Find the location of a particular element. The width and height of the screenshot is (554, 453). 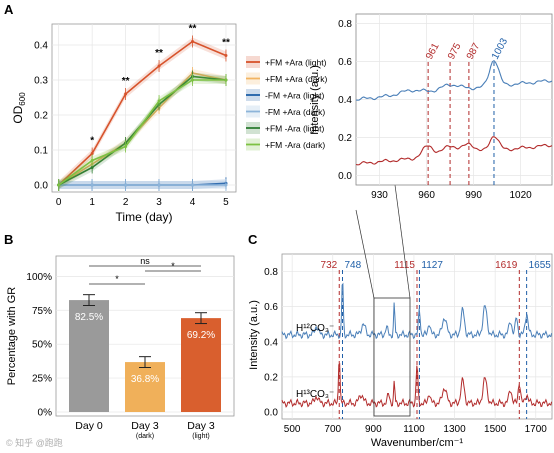

y-tick-label: 0.3 is located at coordinates (41, 81).